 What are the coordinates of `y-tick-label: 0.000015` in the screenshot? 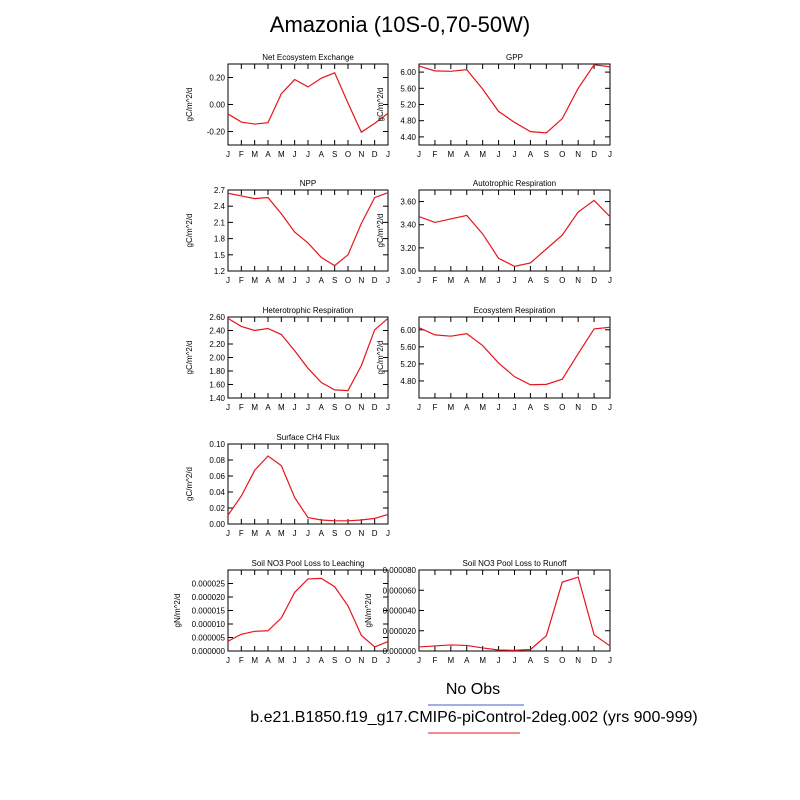 It's located at (209, 611).